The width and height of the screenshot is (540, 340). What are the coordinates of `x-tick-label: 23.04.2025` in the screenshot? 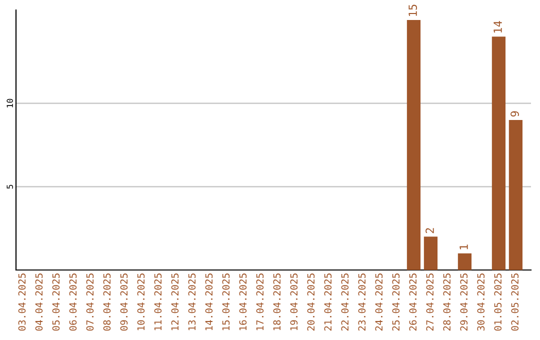 It's located at (362, 302).